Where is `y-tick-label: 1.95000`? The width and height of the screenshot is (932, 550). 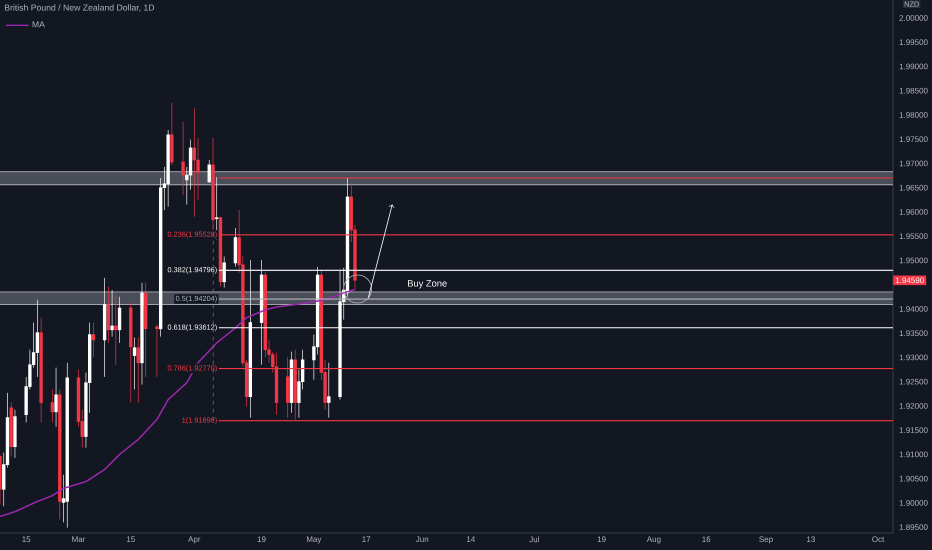 y-tick-label: 1.95000 is located at coordinates (914, 261).